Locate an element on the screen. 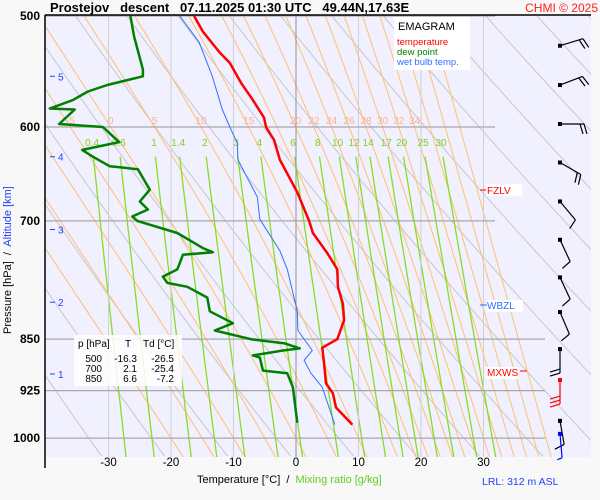  moist-adiabat-label: 0 is located at coordinates (111, 121).